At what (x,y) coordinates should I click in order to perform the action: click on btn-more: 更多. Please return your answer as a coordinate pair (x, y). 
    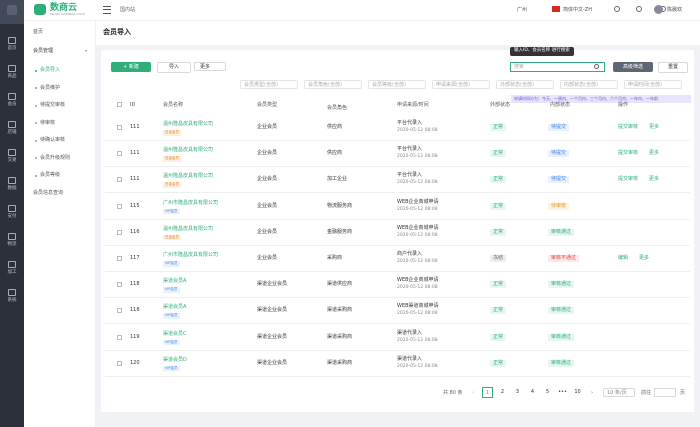
    Looking at the image, I should click on (210, 66).